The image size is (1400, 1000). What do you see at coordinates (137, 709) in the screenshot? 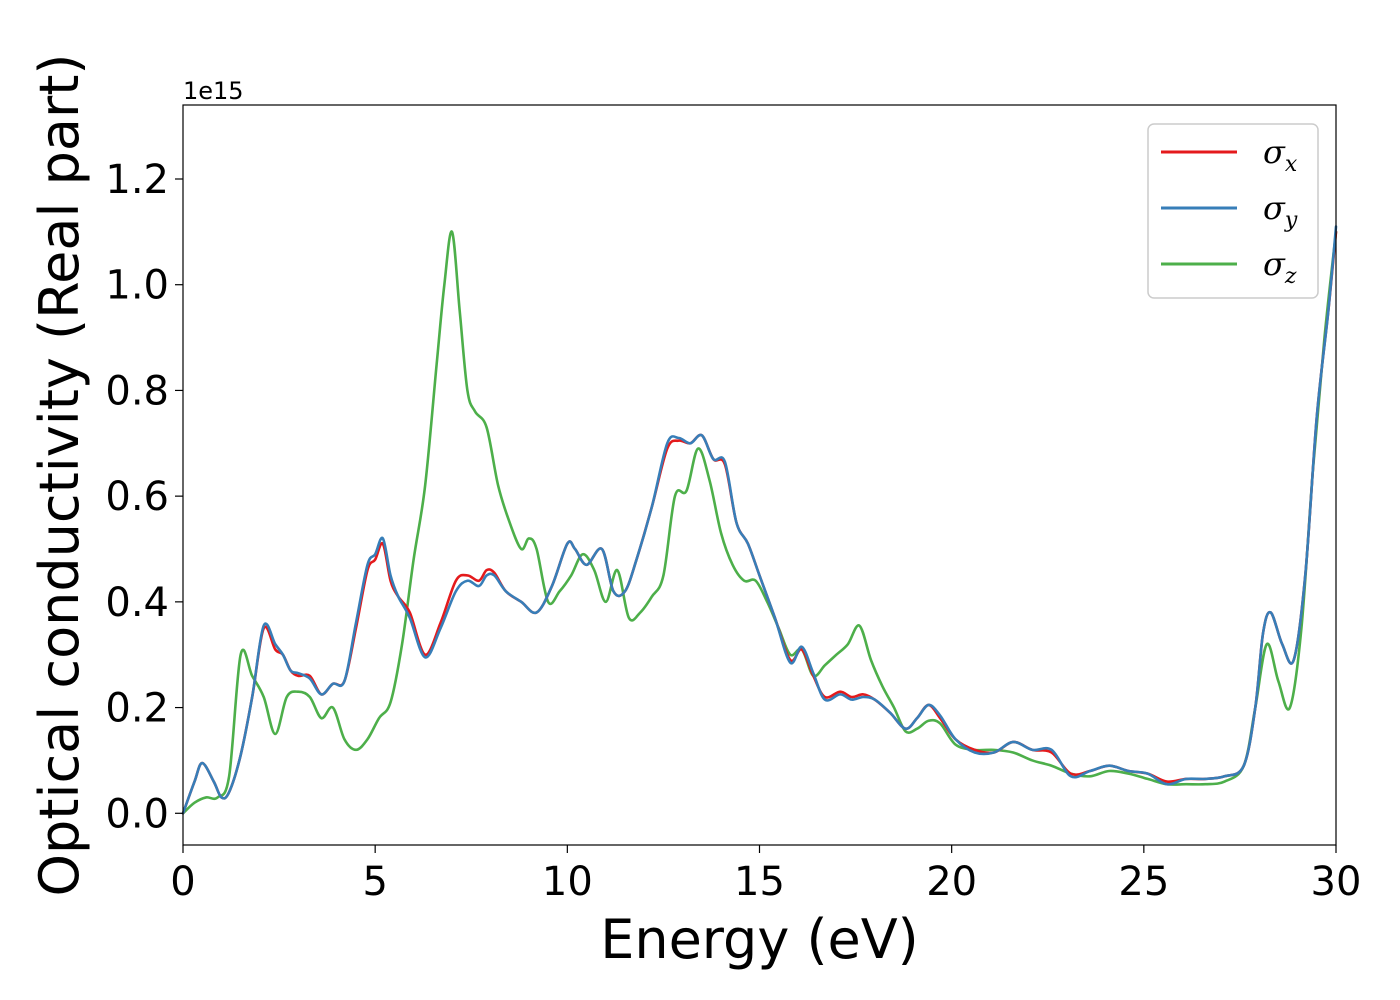
I see `y-tick-label: 0.2` at bounding box center [137, 709].